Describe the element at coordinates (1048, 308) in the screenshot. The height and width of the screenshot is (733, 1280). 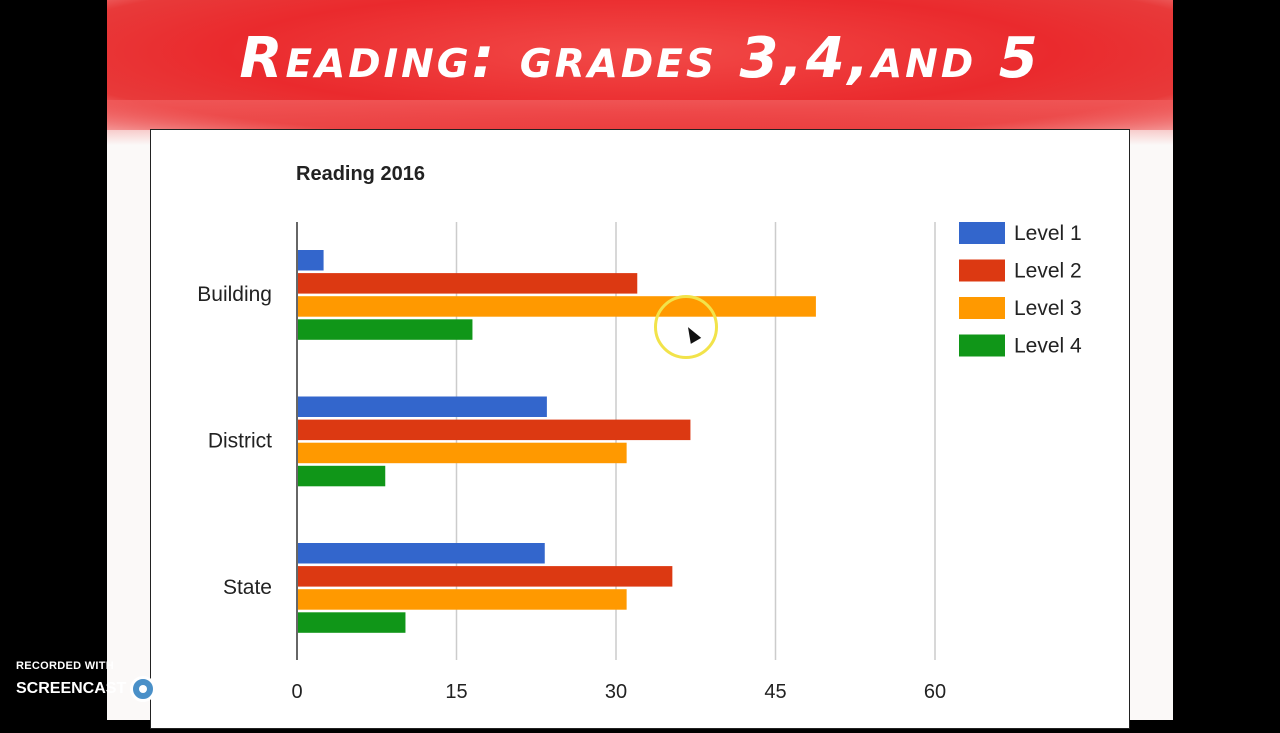
I see `legend-label: Level 3` at that location.